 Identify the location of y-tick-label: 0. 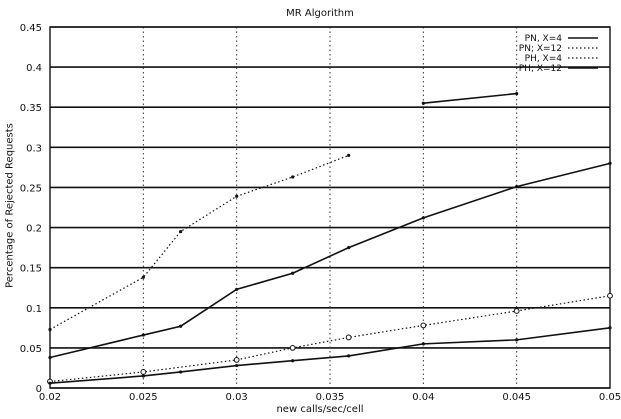
(39, 389).